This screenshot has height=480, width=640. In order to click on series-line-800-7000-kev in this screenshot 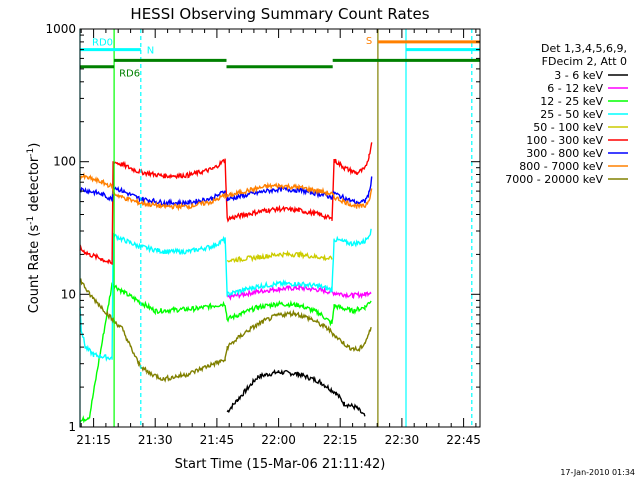, I will do `click(226, 192)`.